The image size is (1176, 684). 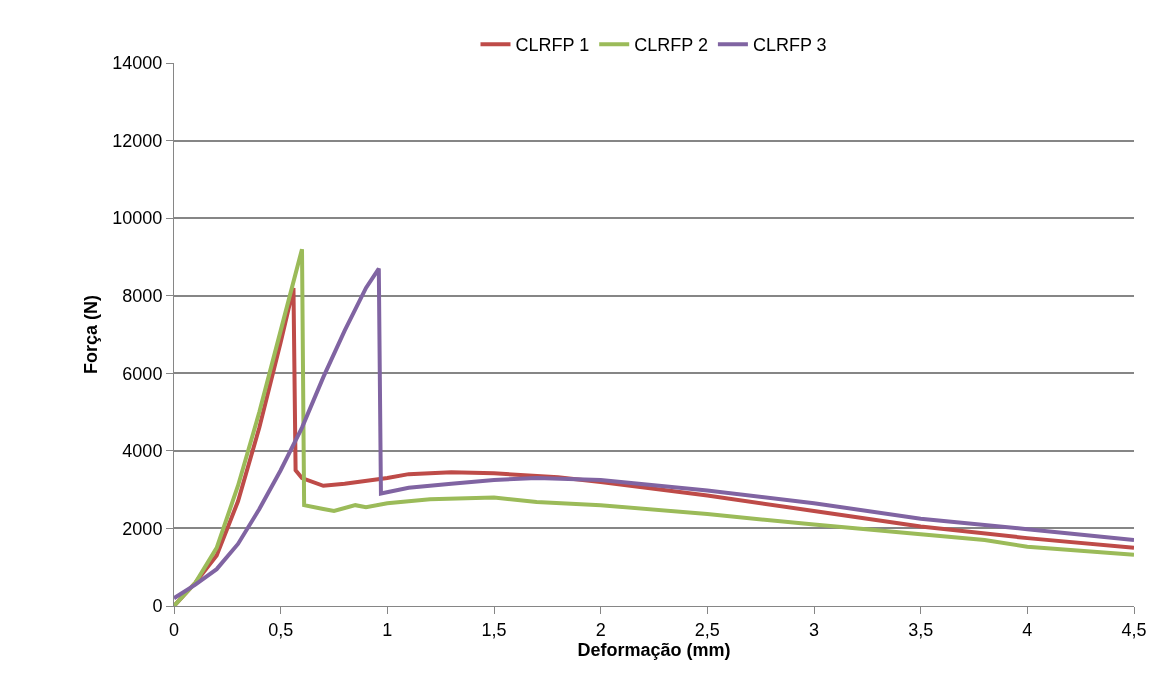 I want to click on y-tick-label: 12000, so click(x=137, y=140).